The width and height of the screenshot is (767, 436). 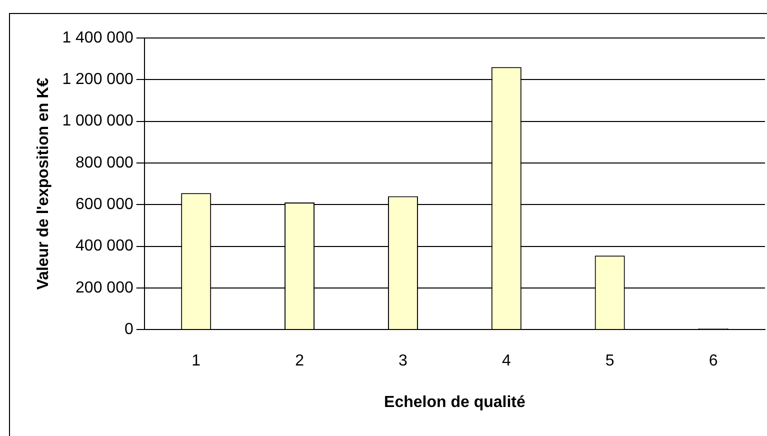 What do you see at coordinates (403, 361) in the screenshot?
I see `x-tick-label: 3` at bounding box center [403, 361].